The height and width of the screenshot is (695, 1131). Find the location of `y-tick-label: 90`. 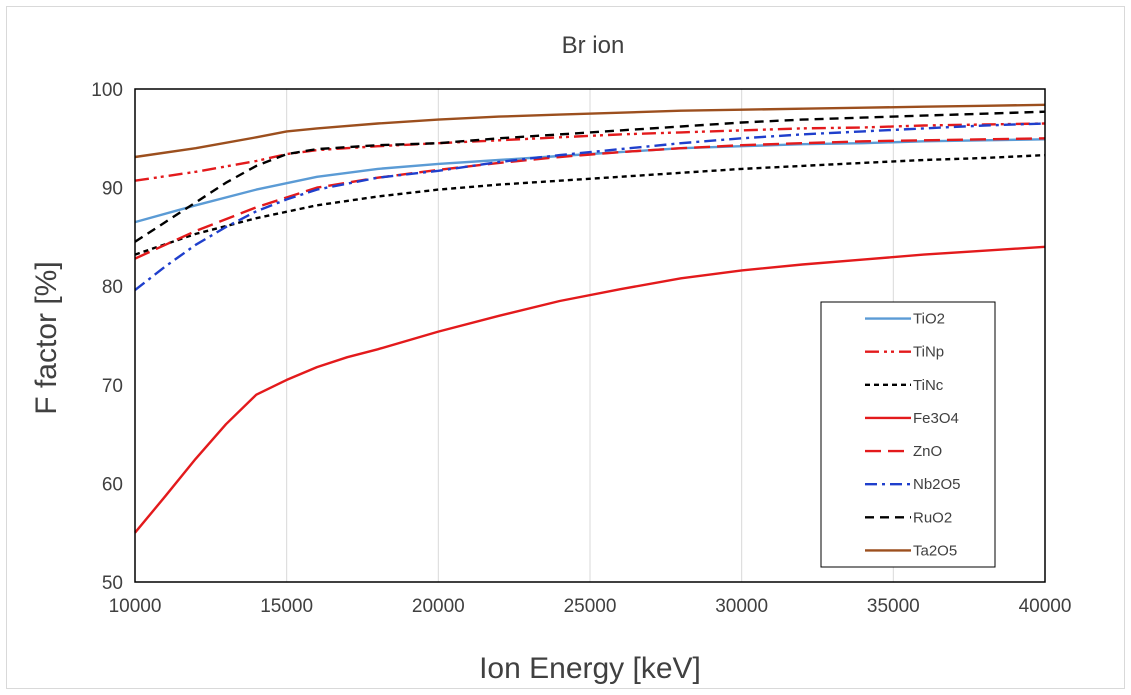

y-tick-label: 90 is located at coordinates (112, 189).